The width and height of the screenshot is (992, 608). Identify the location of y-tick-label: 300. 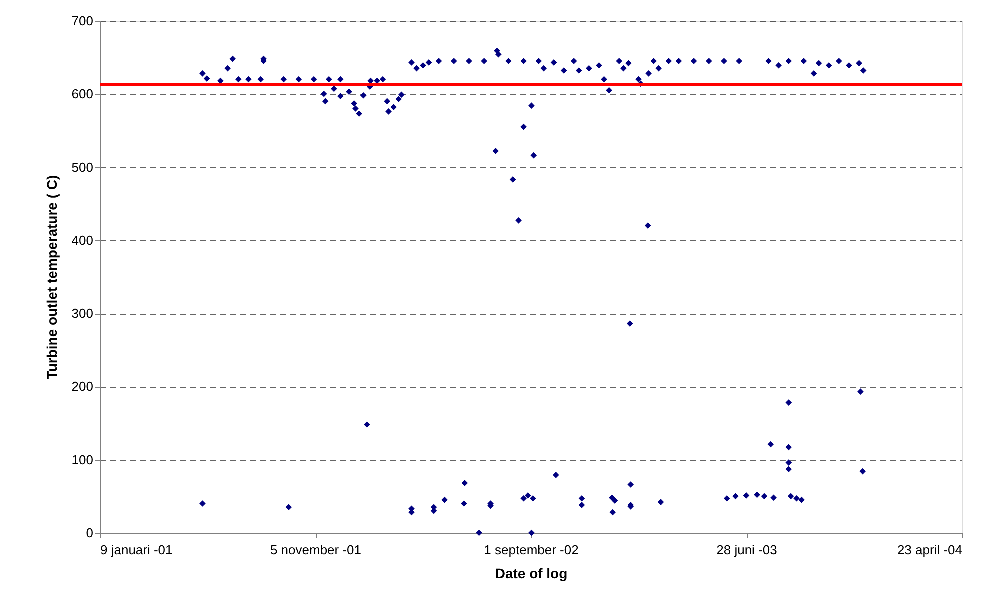
(83, 314).